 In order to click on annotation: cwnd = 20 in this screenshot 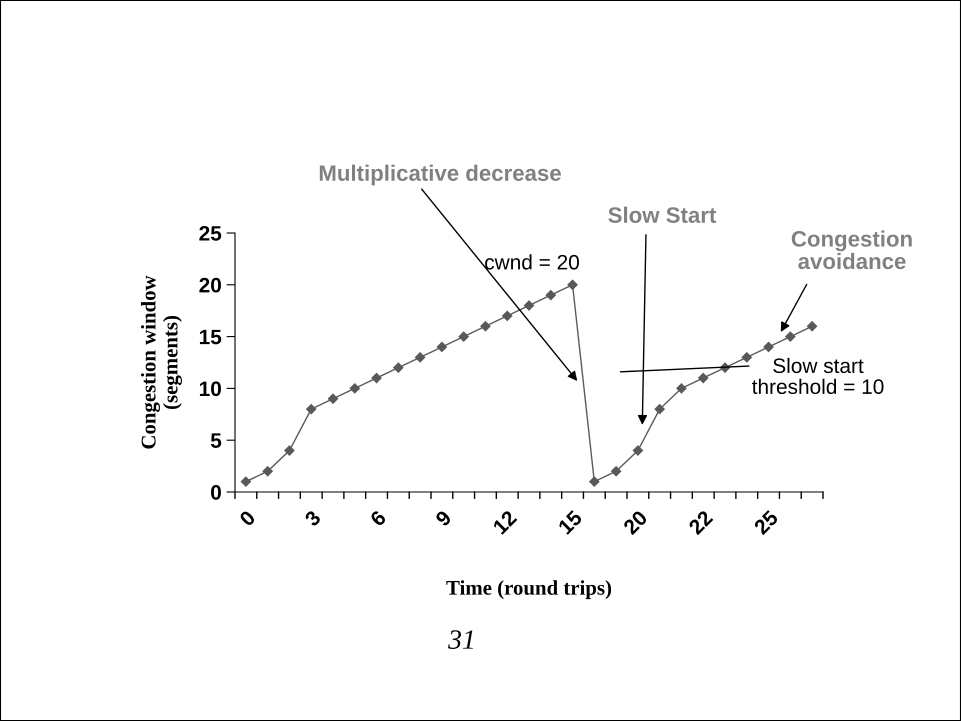, I will do `click(532, 262)`.